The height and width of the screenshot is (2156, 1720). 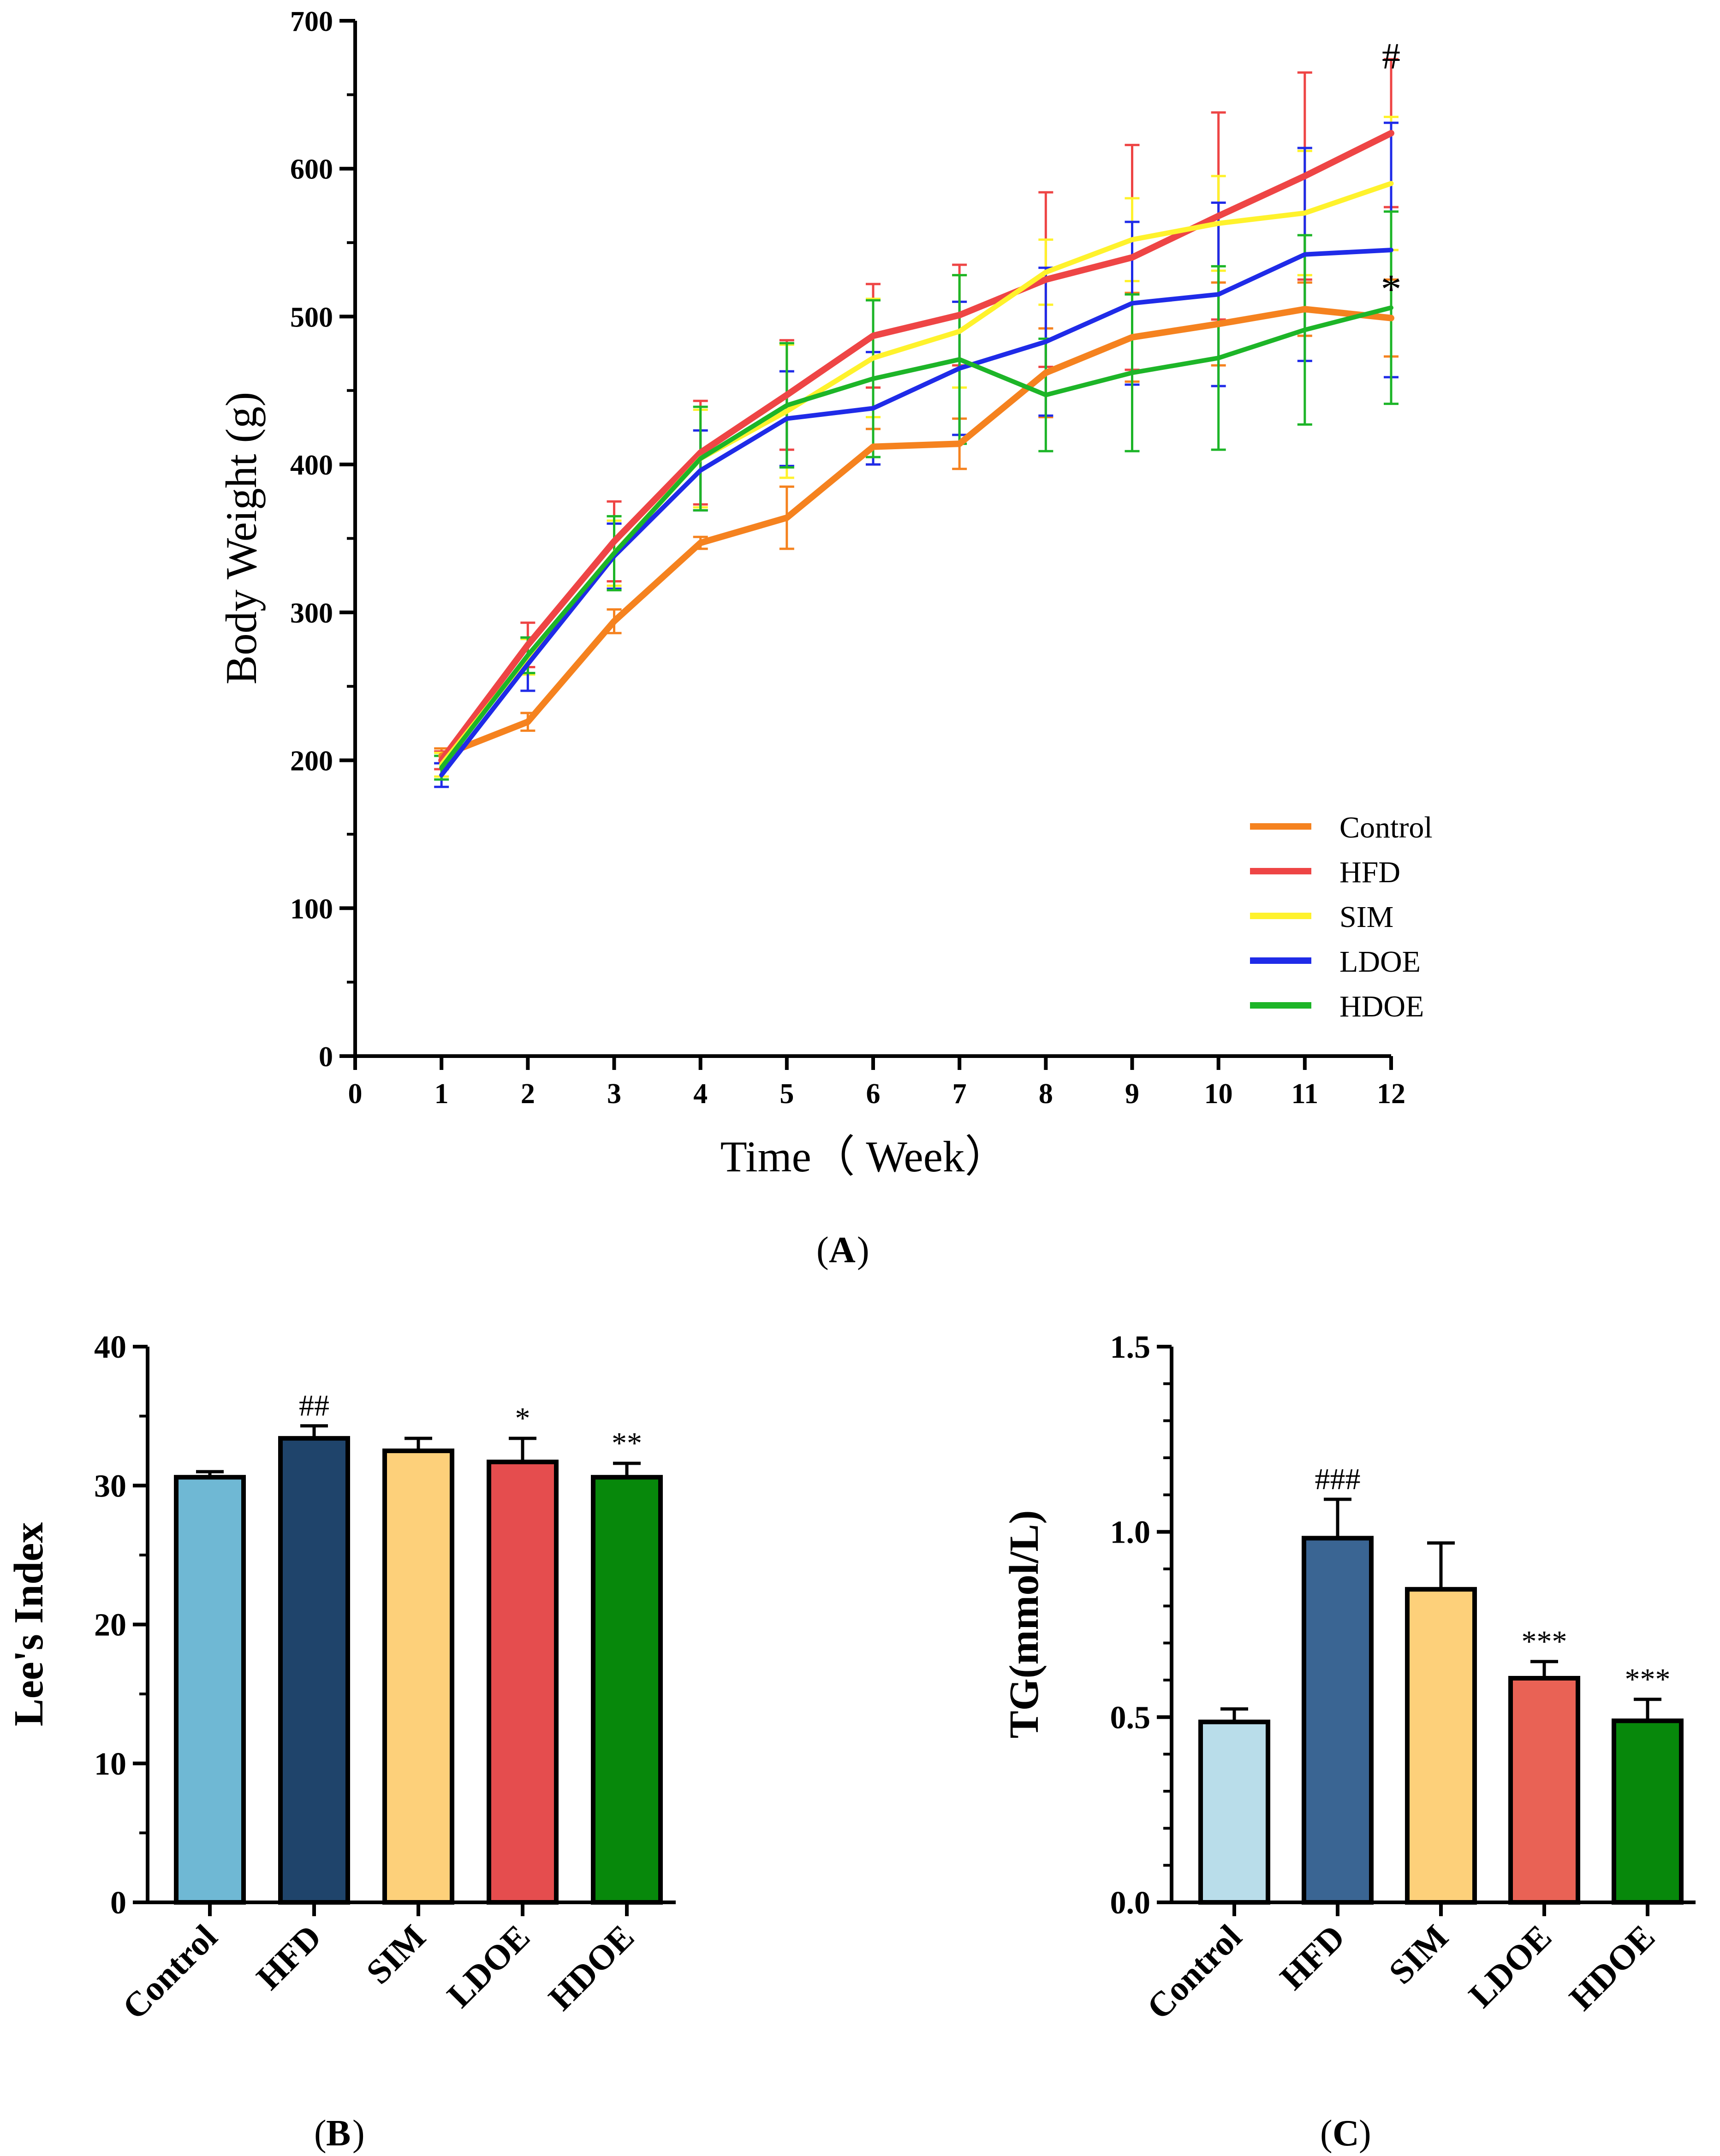 I want to click on panel-b-y-tick-label: 10, so click(x=110, y=1764).